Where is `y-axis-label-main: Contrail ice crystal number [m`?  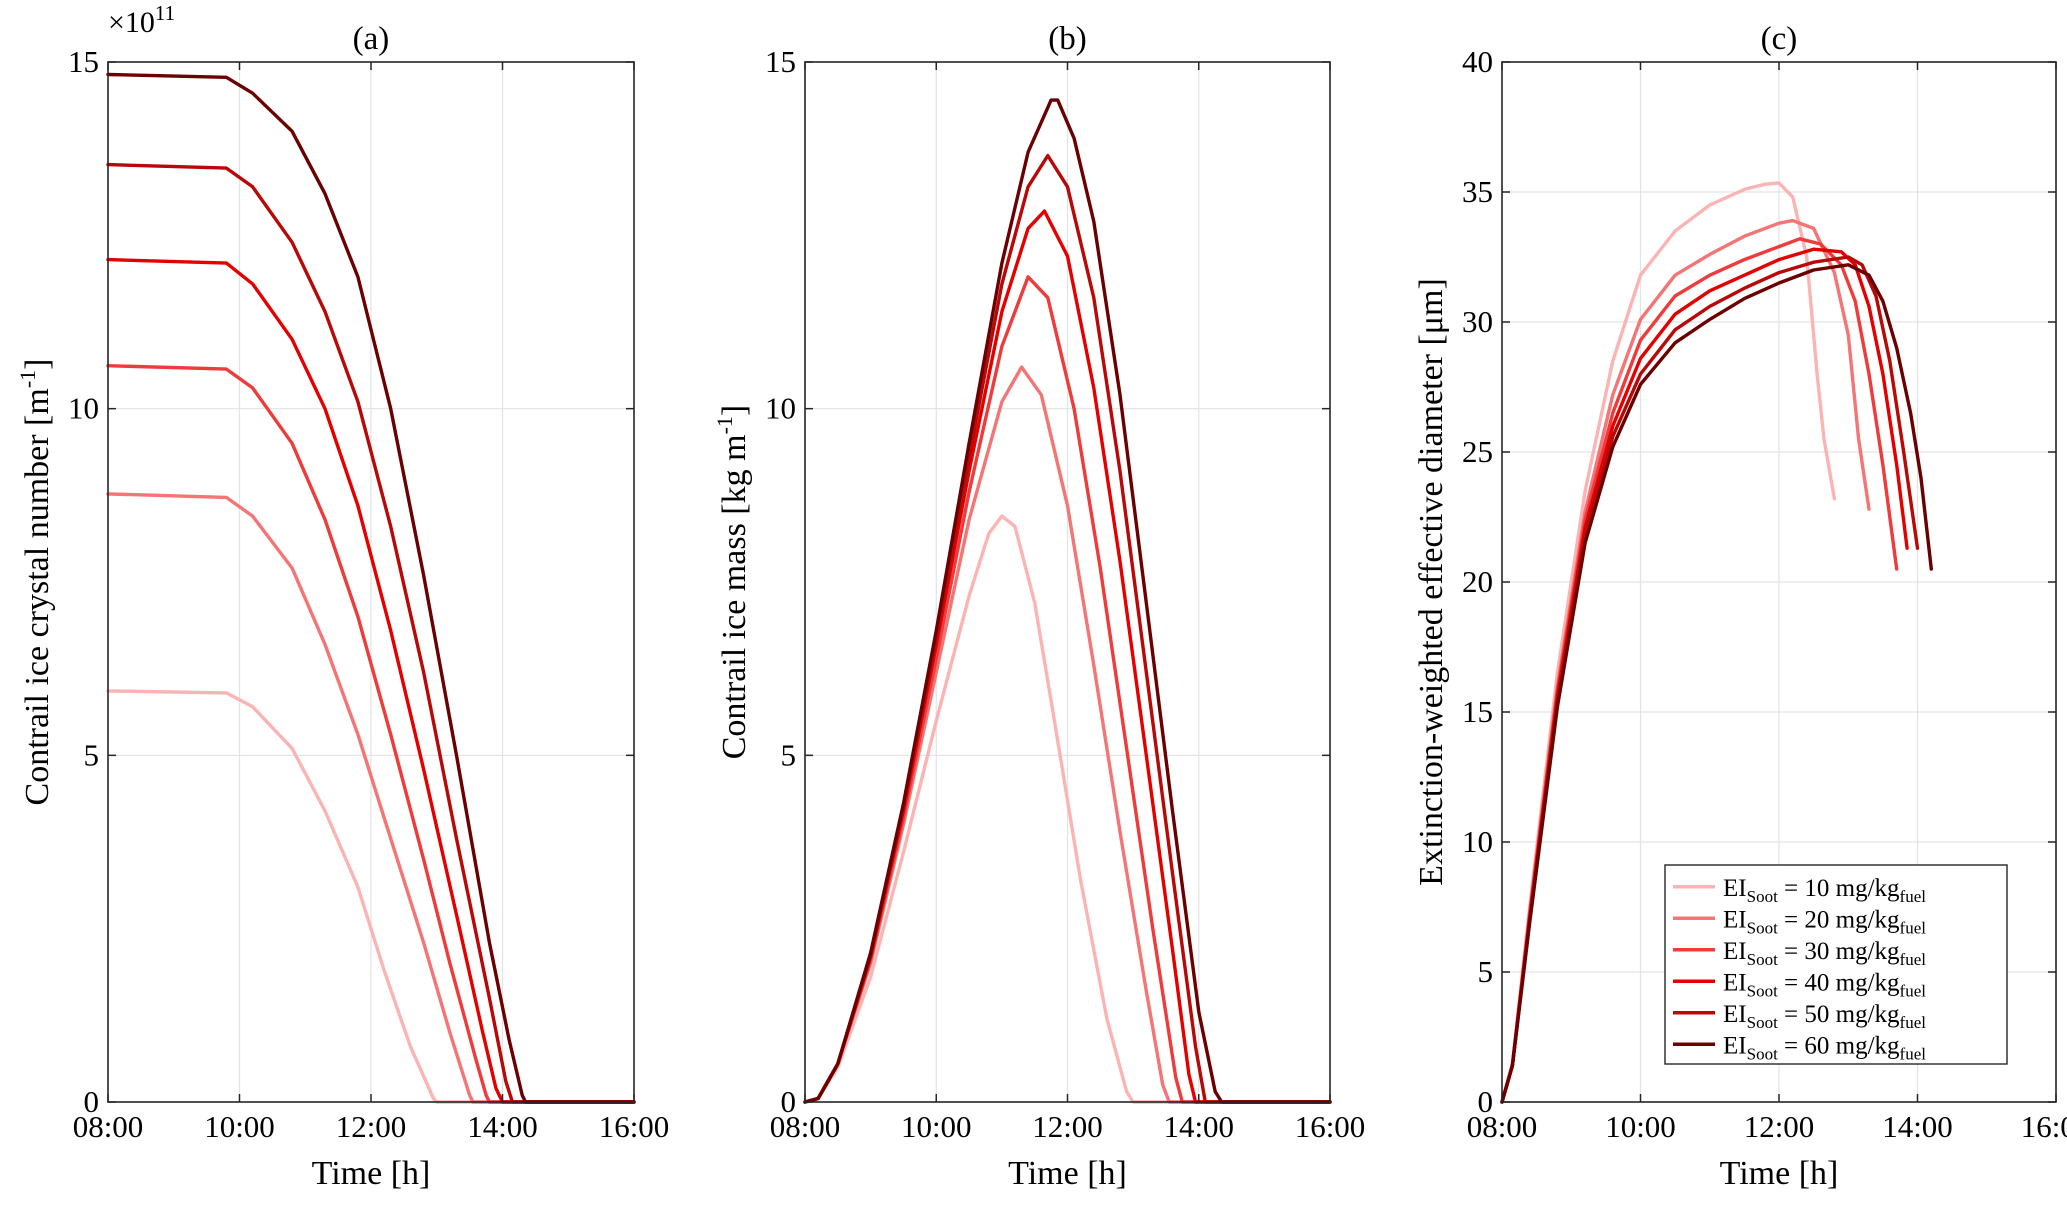 y-axis-label-main: Contrail ice crystal number [m is located at coordinates (37, 596).